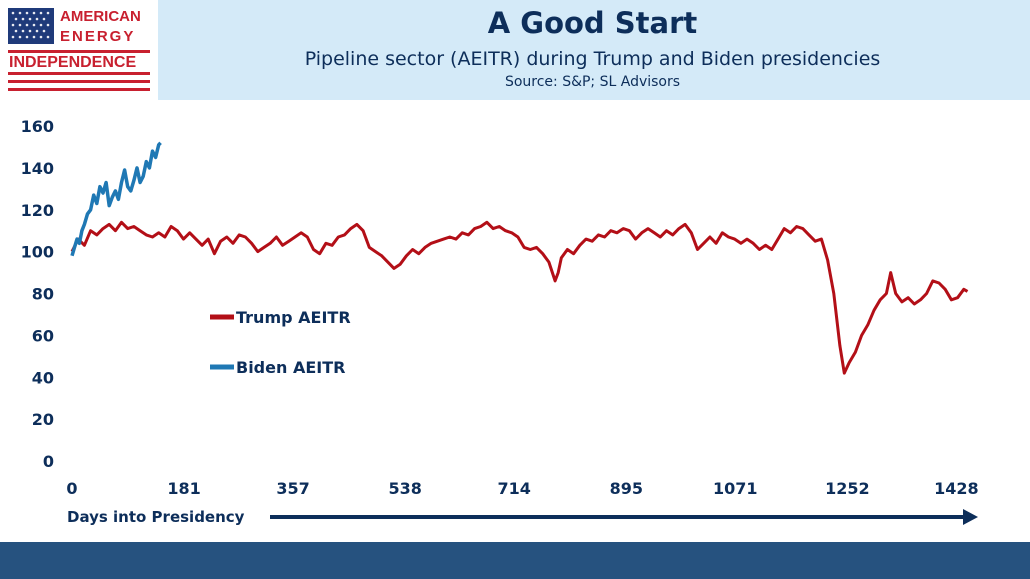 This screenshot has height=579, width=1030. Describe the element at coordinates (37, 168) in the screenshot. I see `y-tick-label: 140` at that location.